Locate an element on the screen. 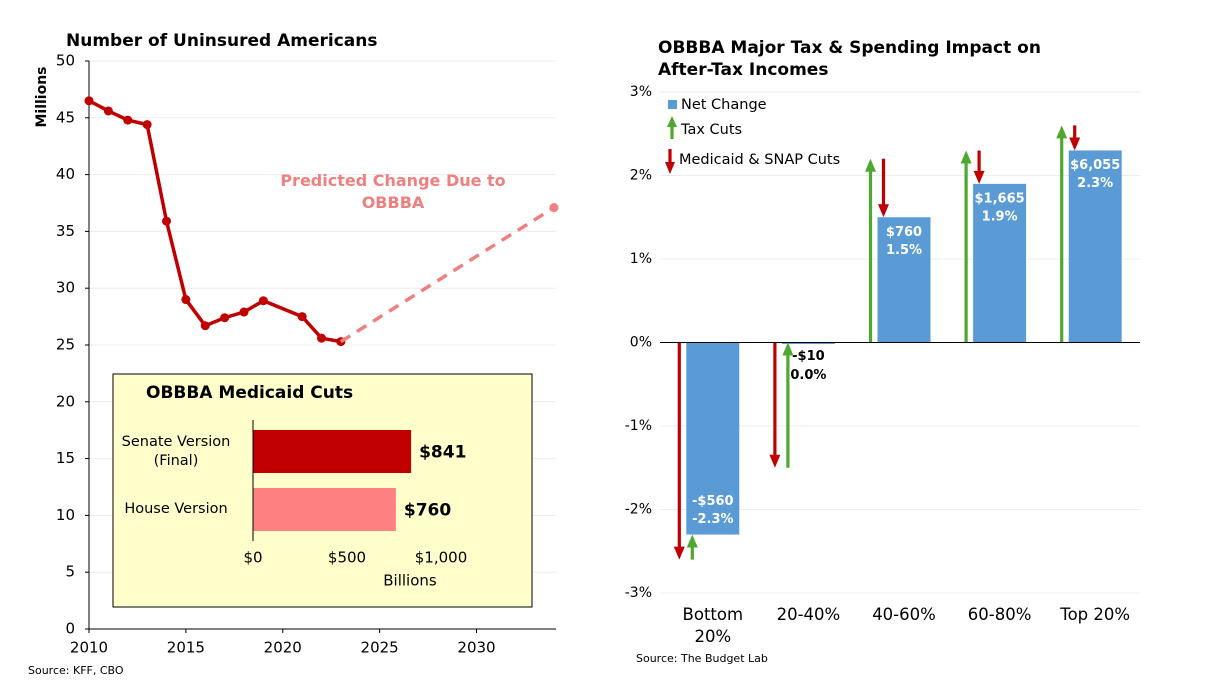 The image size is (1227, 682). x-tick-label: $0 is located at coordinates (252, 558).